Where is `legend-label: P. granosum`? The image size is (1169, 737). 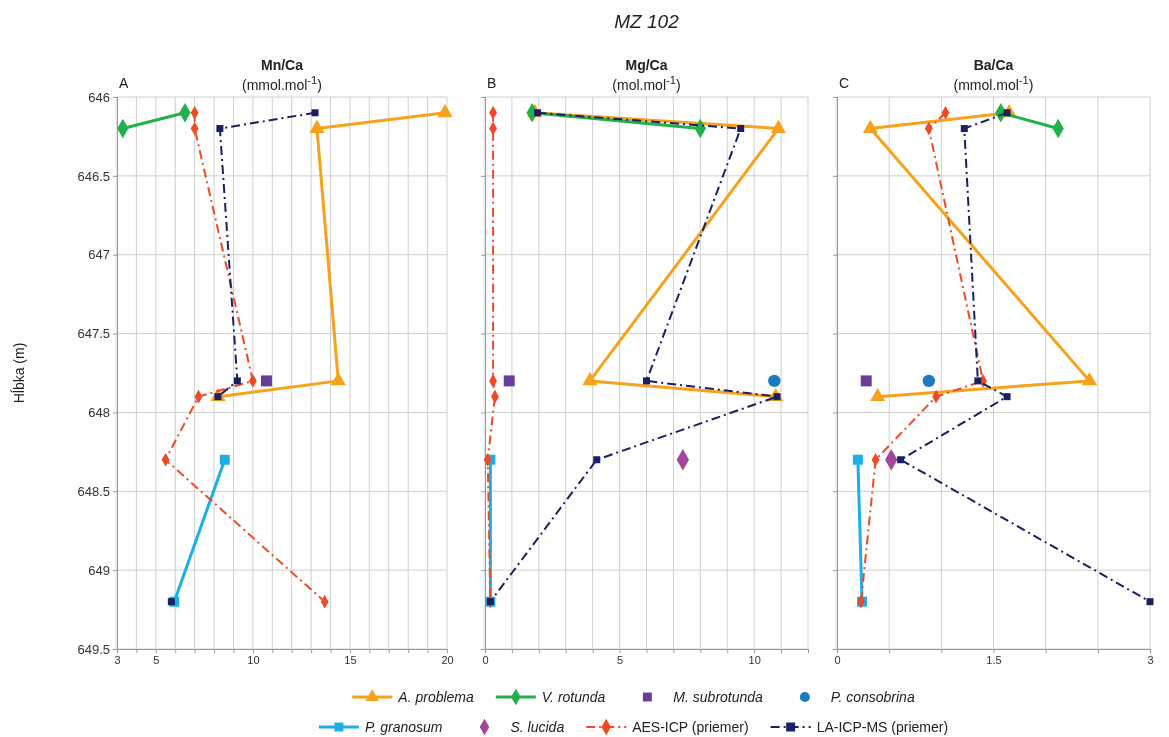 legend-label: P. granosum is located at coordinates (403, 727).